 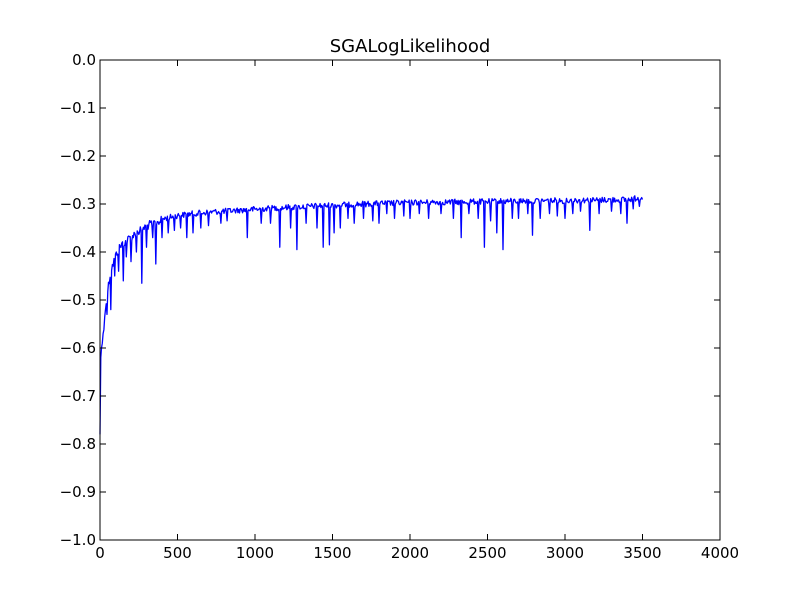 What do you see at coordinates (100, 553) in the screenshot?
I see `x-tick-label: 0` at bounding box center [100, 553].